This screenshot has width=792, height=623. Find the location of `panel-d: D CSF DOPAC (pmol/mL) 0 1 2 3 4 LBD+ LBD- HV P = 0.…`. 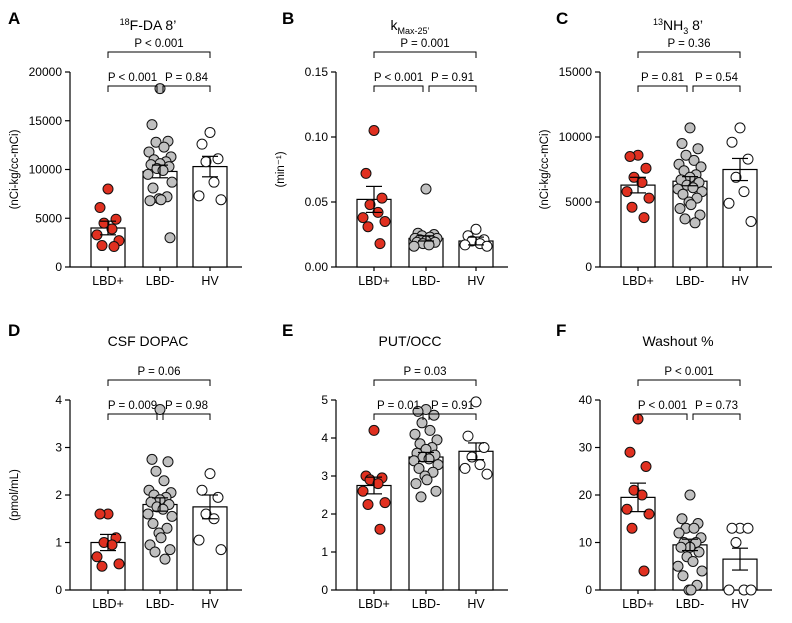

panel-d: D CSF DOPAC (pmol/mL) 0 1 2 3 4 LBD+ LBD- HV P = 0.… is located at coordinates (125, 466).